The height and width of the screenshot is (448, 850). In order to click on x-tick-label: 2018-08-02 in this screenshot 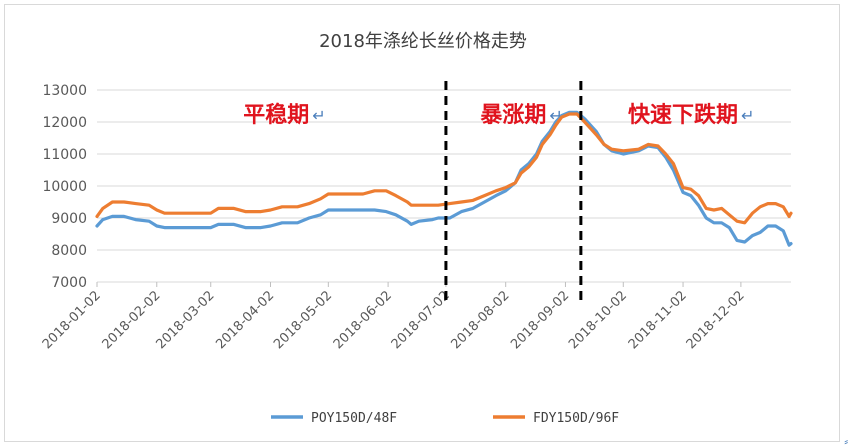, I will do `click(480, 320)`.